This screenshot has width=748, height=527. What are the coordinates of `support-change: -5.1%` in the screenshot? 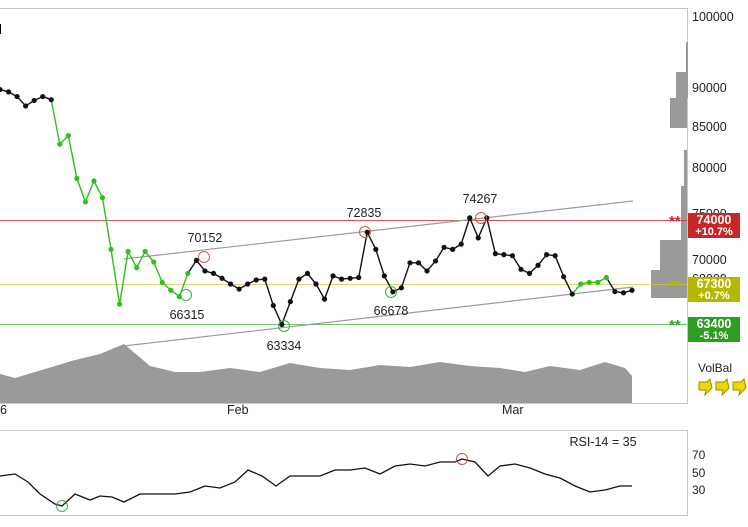 It's located at (714, 336).